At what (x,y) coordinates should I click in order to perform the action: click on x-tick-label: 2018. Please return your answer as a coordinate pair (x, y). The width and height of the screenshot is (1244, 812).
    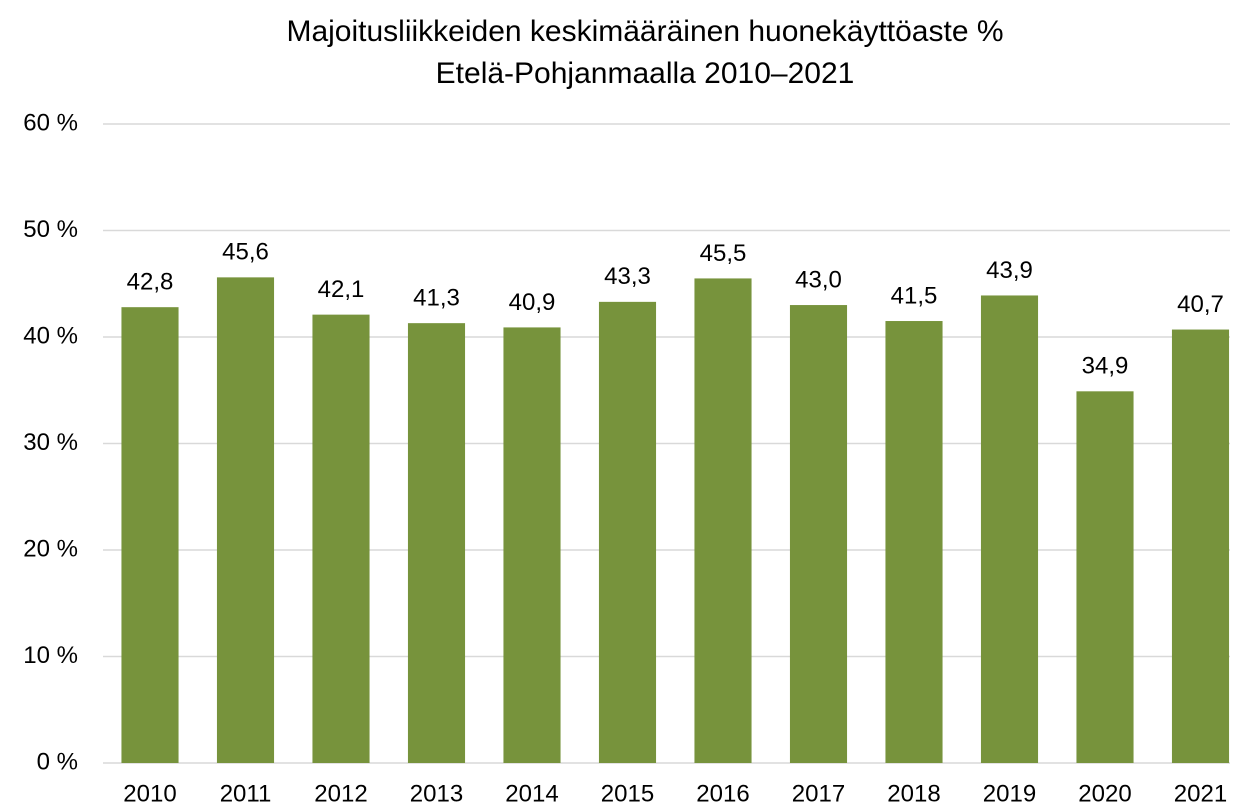
    Looking at the image, I should click on (913, 793).